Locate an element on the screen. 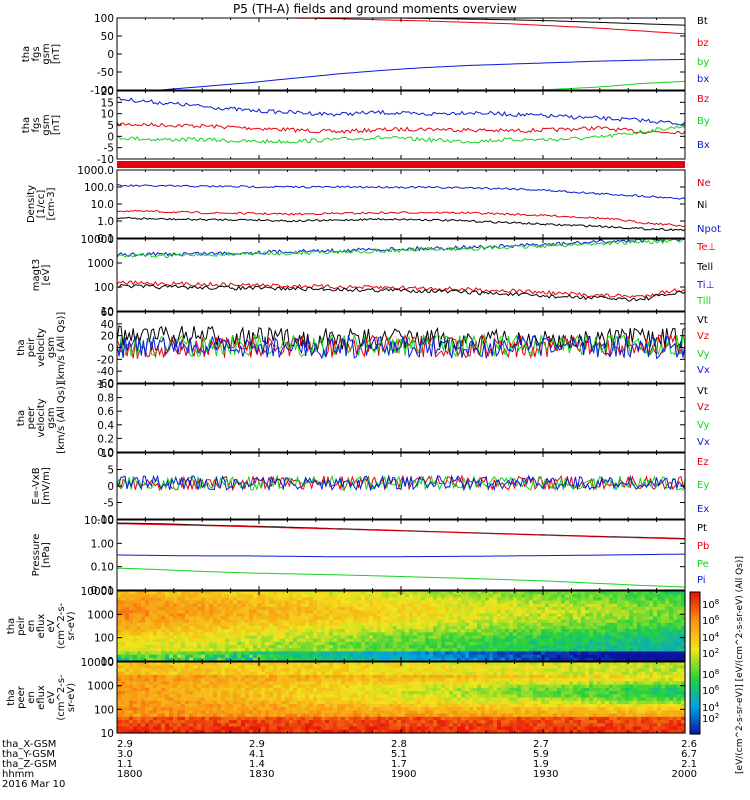 The width and height of the screenshot is (750, 800). y-label-line: eflux is located at coordinates (41, 626).